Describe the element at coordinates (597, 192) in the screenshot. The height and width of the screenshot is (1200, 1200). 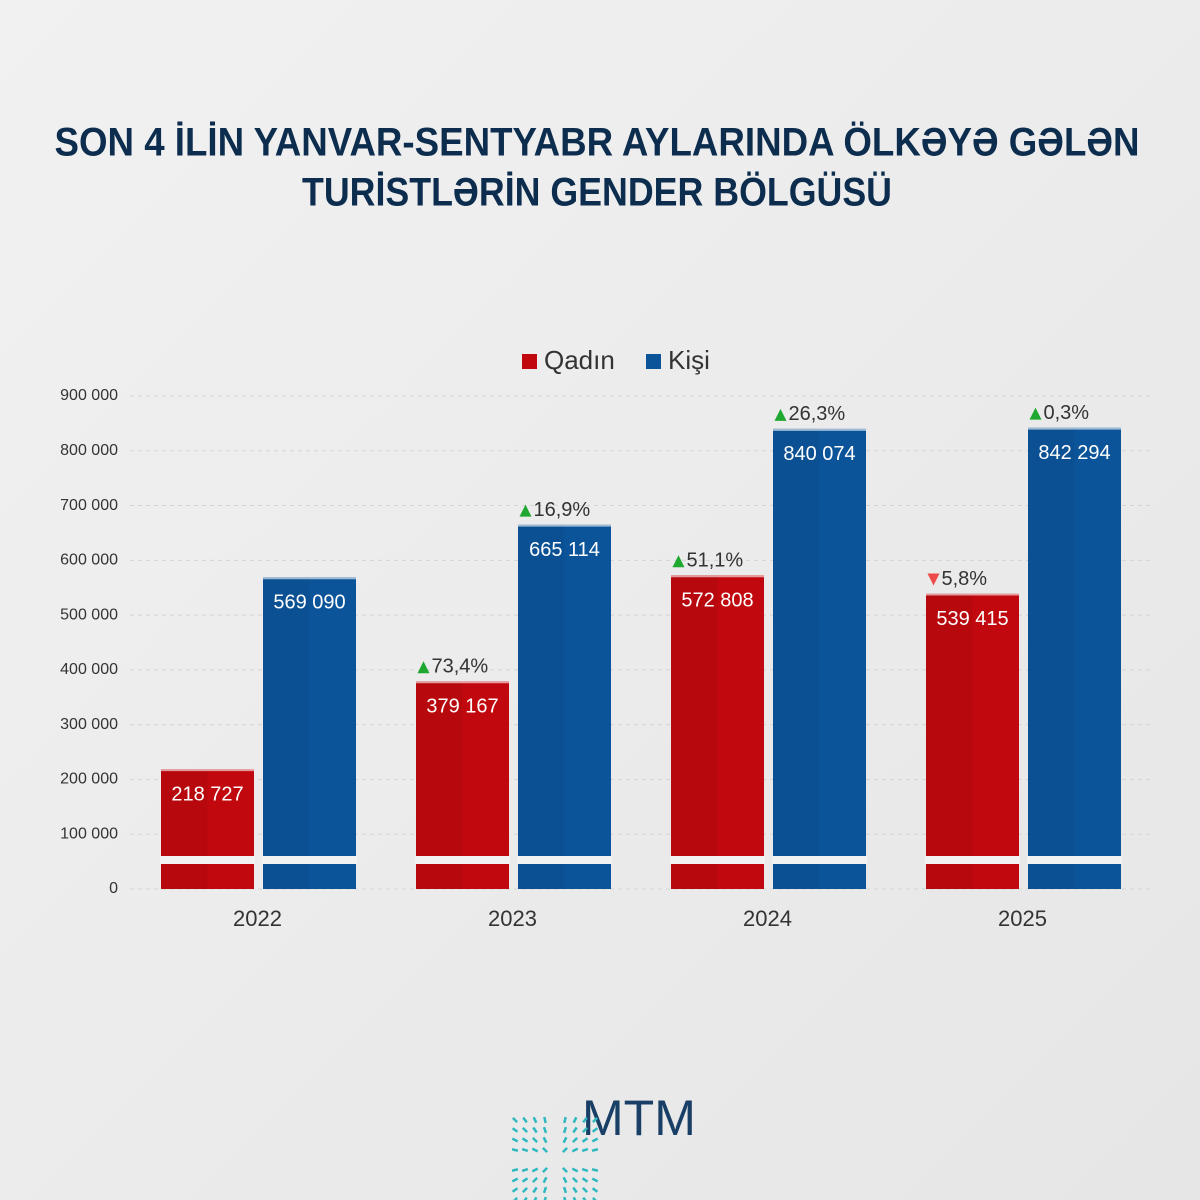
I see `chart-title: TURİSTLƏRİN GENDER BÖLGÜSÜ` at that location.